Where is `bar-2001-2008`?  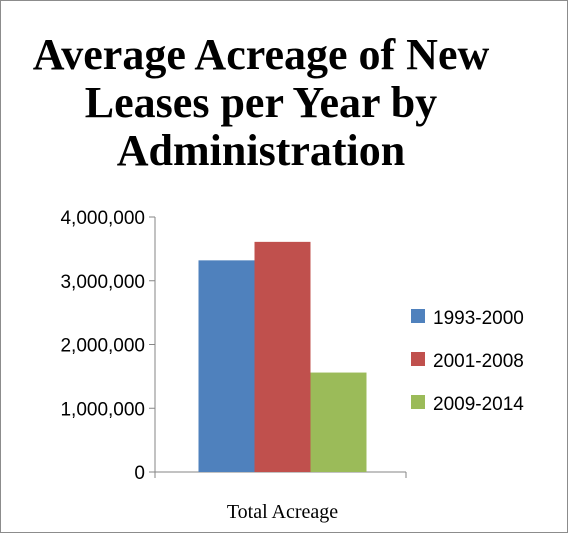 bar-2001-2008 is located at coordinates (282, 356).